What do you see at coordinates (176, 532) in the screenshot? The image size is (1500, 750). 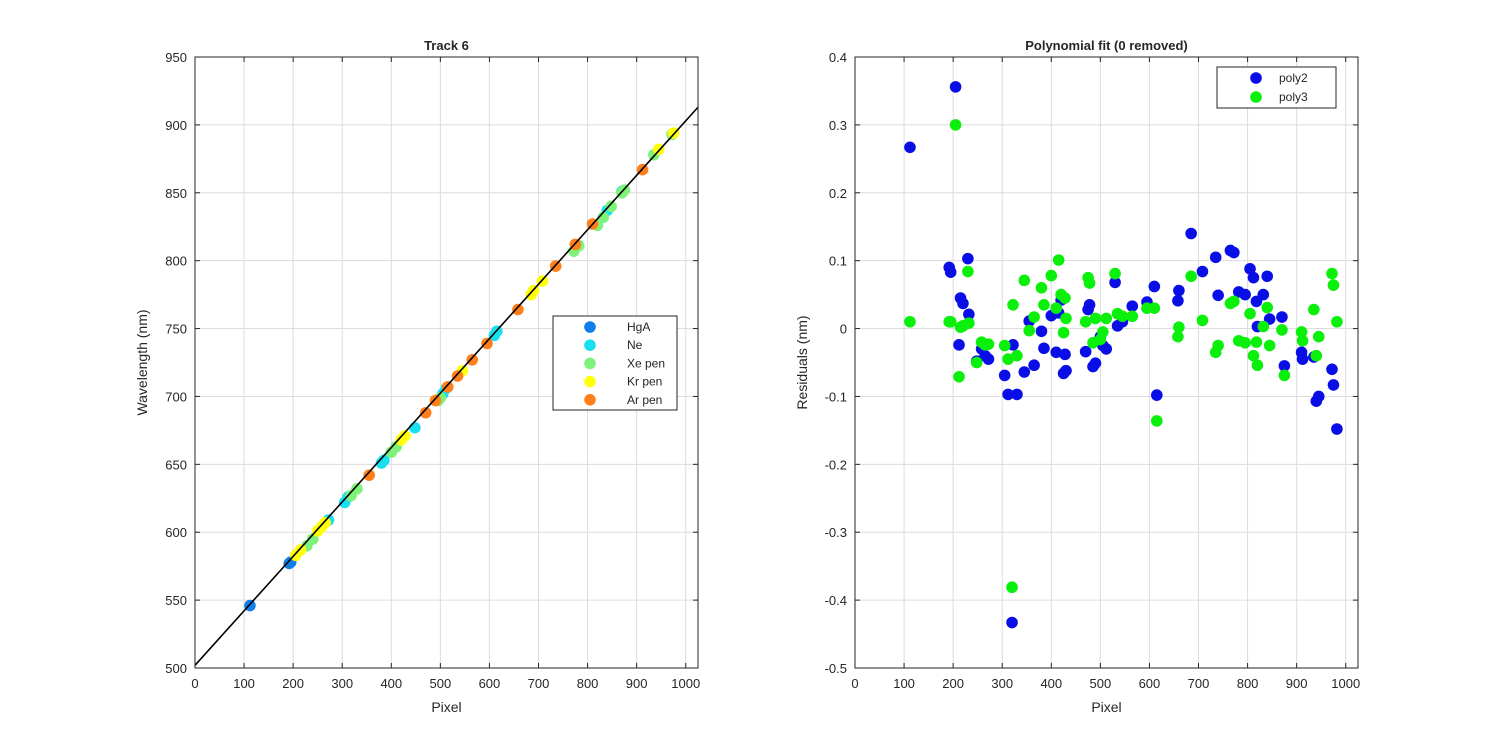 I see `y-tick-label: 600` at bounding box center [176, 532].